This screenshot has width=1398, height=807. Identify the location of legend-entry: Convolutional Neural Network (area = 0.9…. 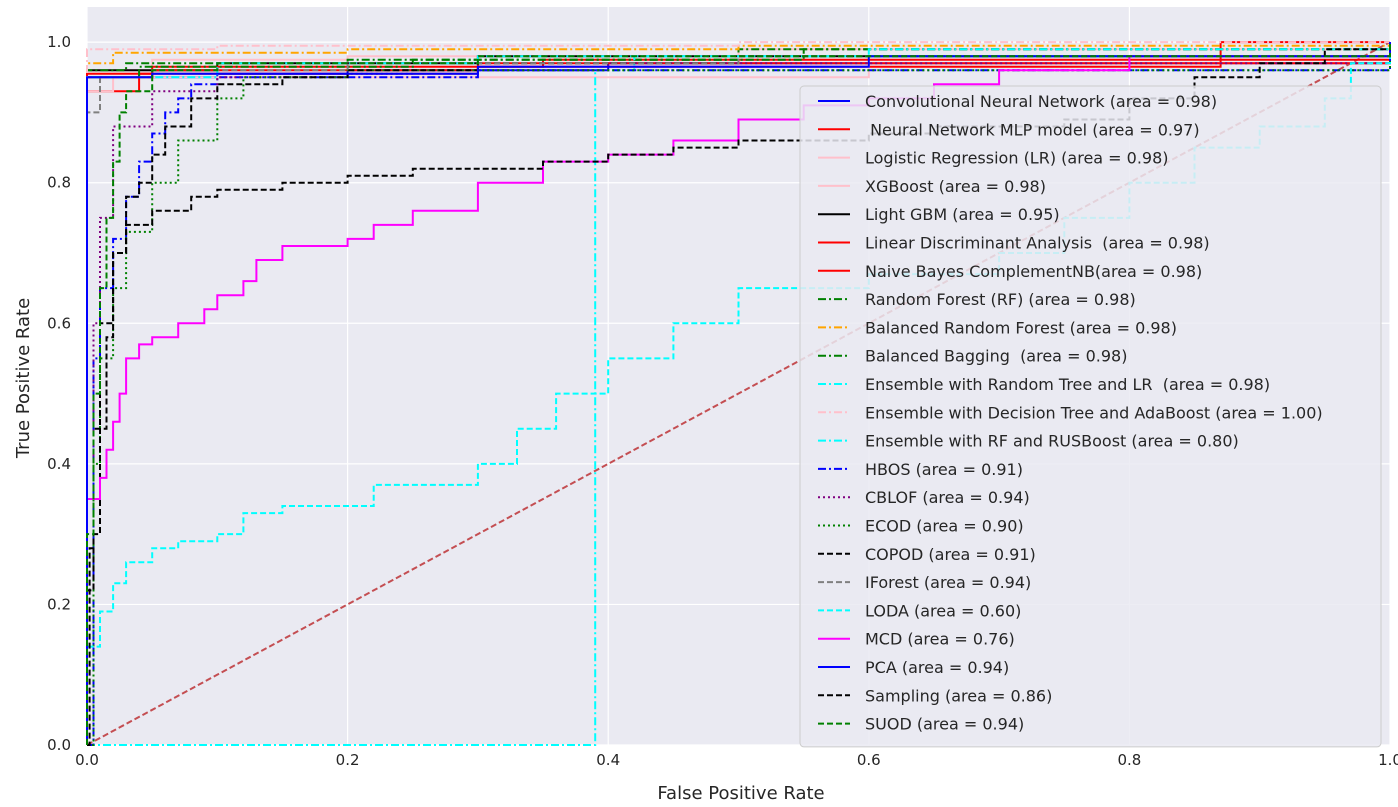
(1041, 101).